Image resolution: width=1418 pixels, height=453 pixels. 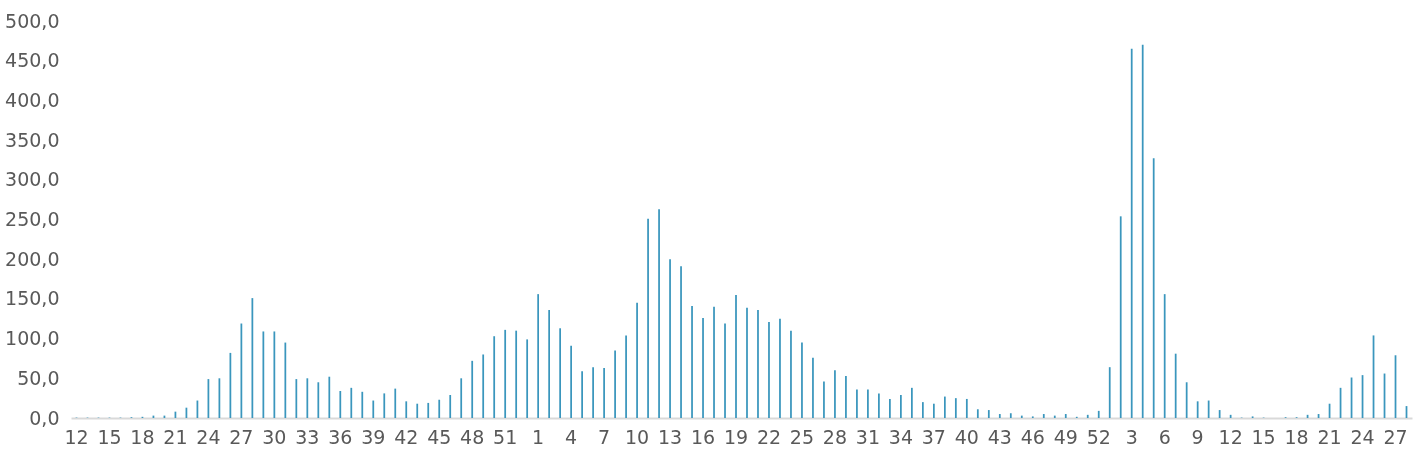 I want to click on x-tick-label: 16, so click(x=703, y=436).